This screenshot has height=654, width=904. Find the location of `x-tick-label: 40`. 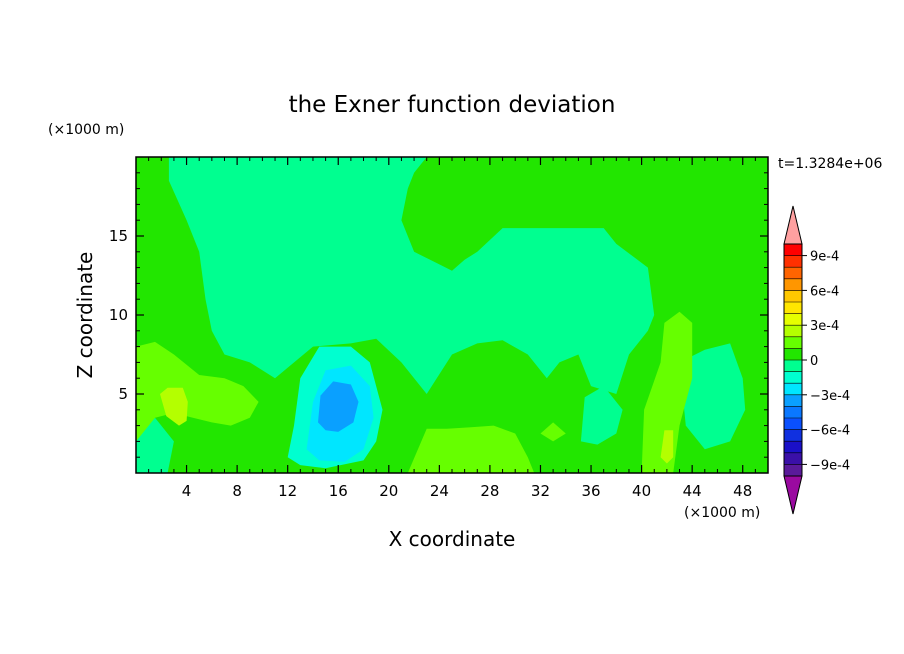

x-tick-label: 40 is located at coordinates (641, 491).